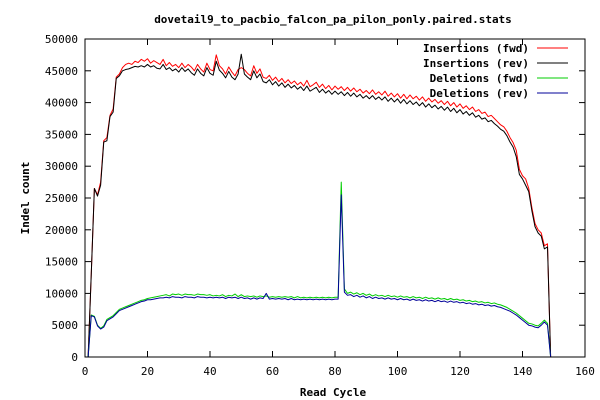 The image size is (600, 400). I want to click on y-tick-label: 0, so click(74, 357).